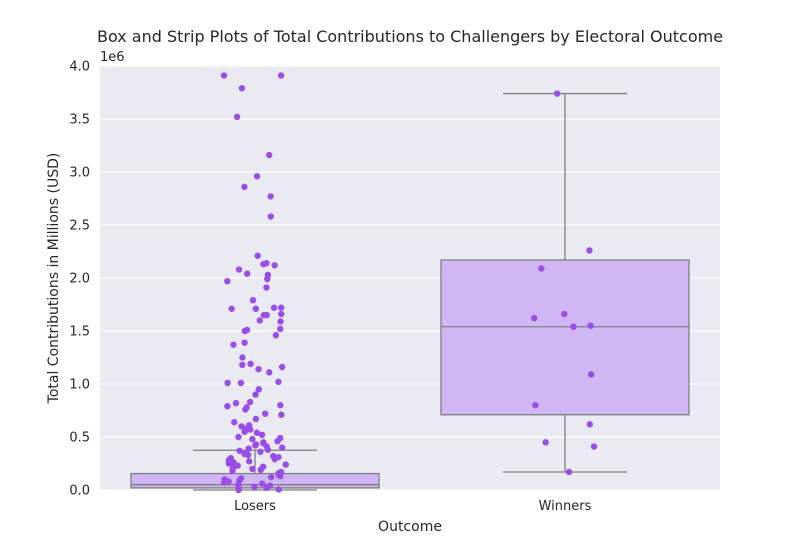  What do you see at coordinates (410, 527) in the screenshot?
I see `x-axis-label: Outcome` at bounding box center [410, 527].